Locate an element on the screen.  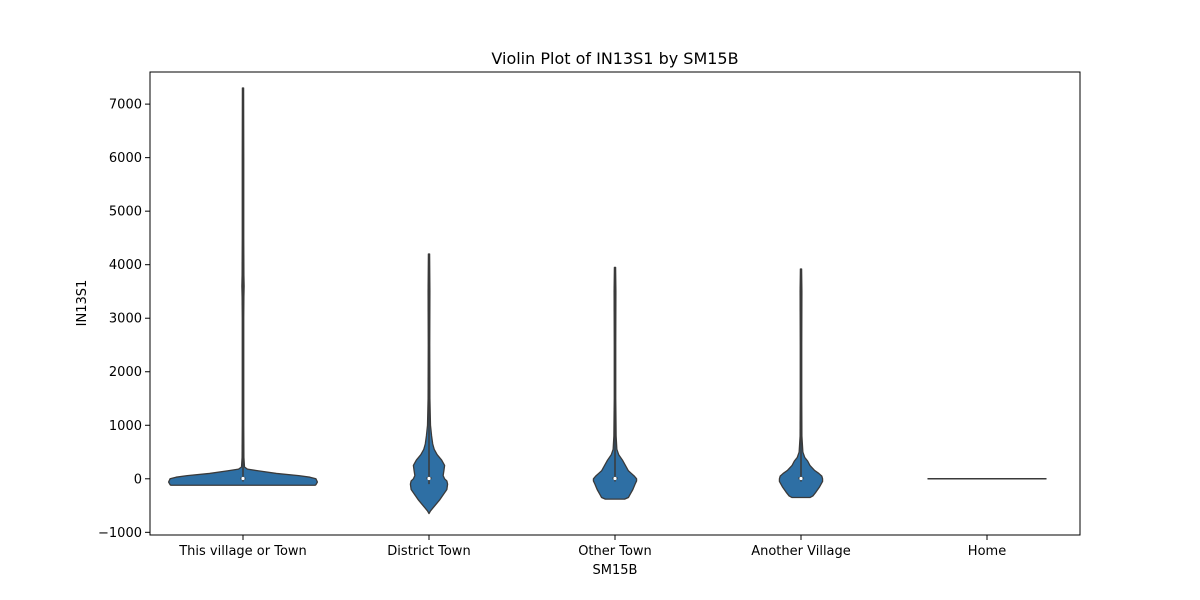
y-tick-label: 3000 is located at coordinates (125, 319).